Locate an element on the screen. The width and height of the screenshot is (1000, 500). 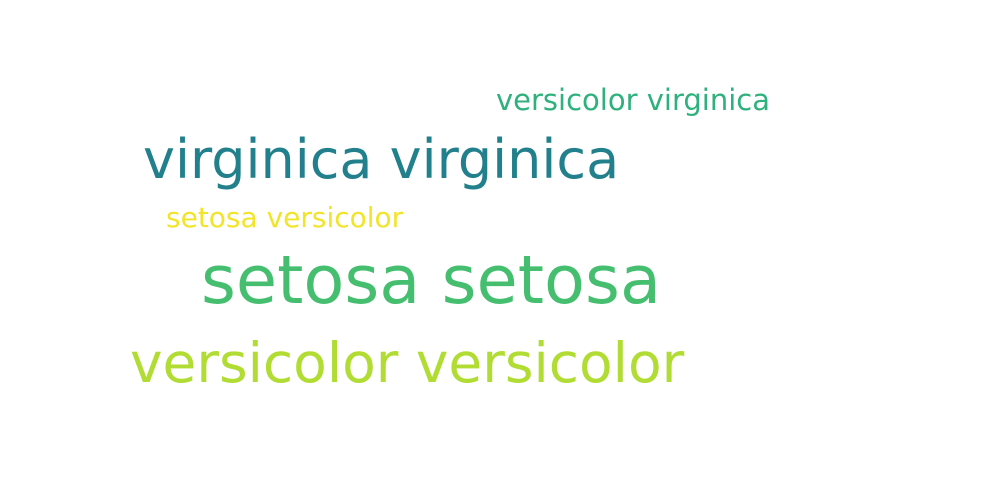
word-versicolor-virginica: versicolor virginica is located at coordinates (633, 100).